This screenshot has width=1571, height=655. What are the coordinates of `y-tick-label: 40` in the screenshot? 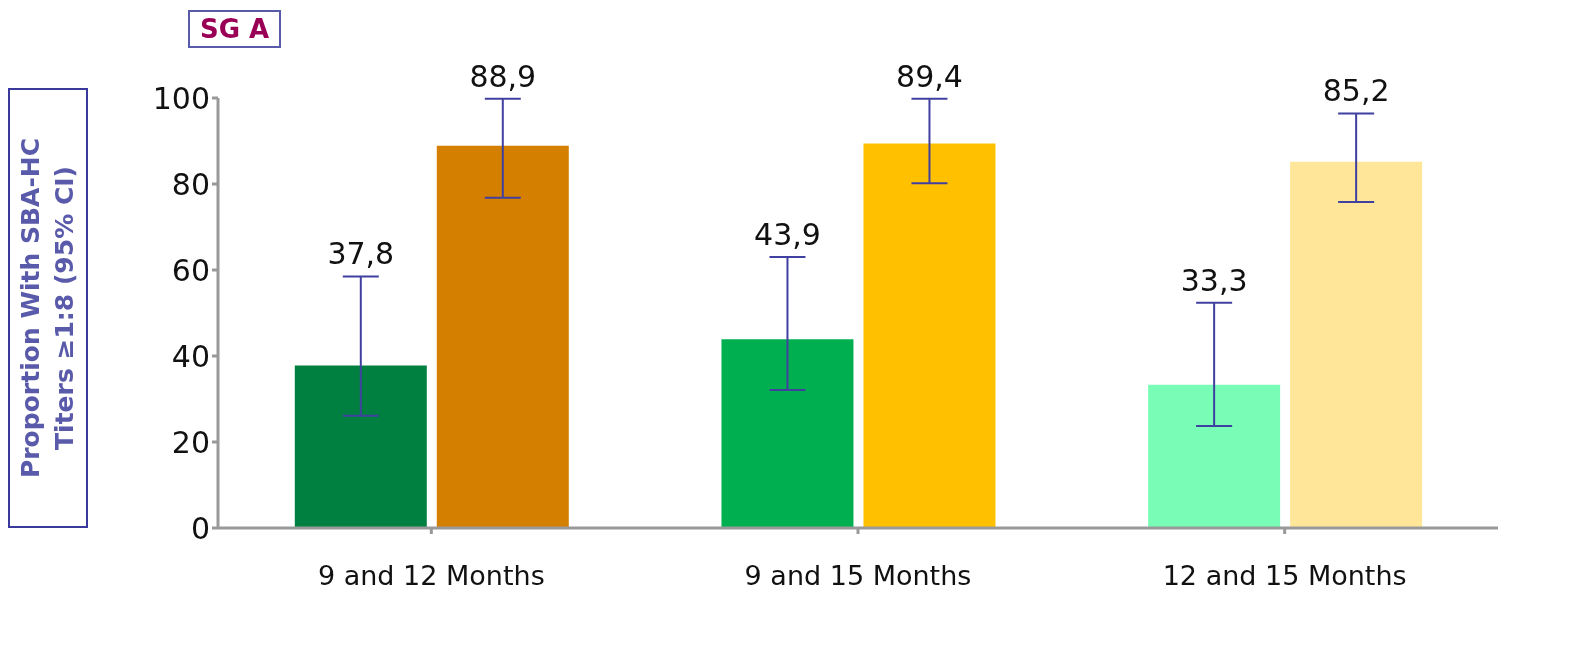 It's located at (190, 356).